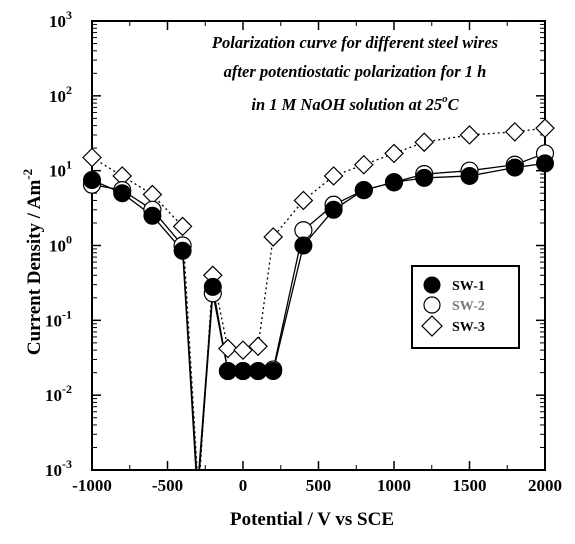  Describe the element at coordinates (470, 485) in the screenshot. I see `x-tick-label: 1500` at that location.